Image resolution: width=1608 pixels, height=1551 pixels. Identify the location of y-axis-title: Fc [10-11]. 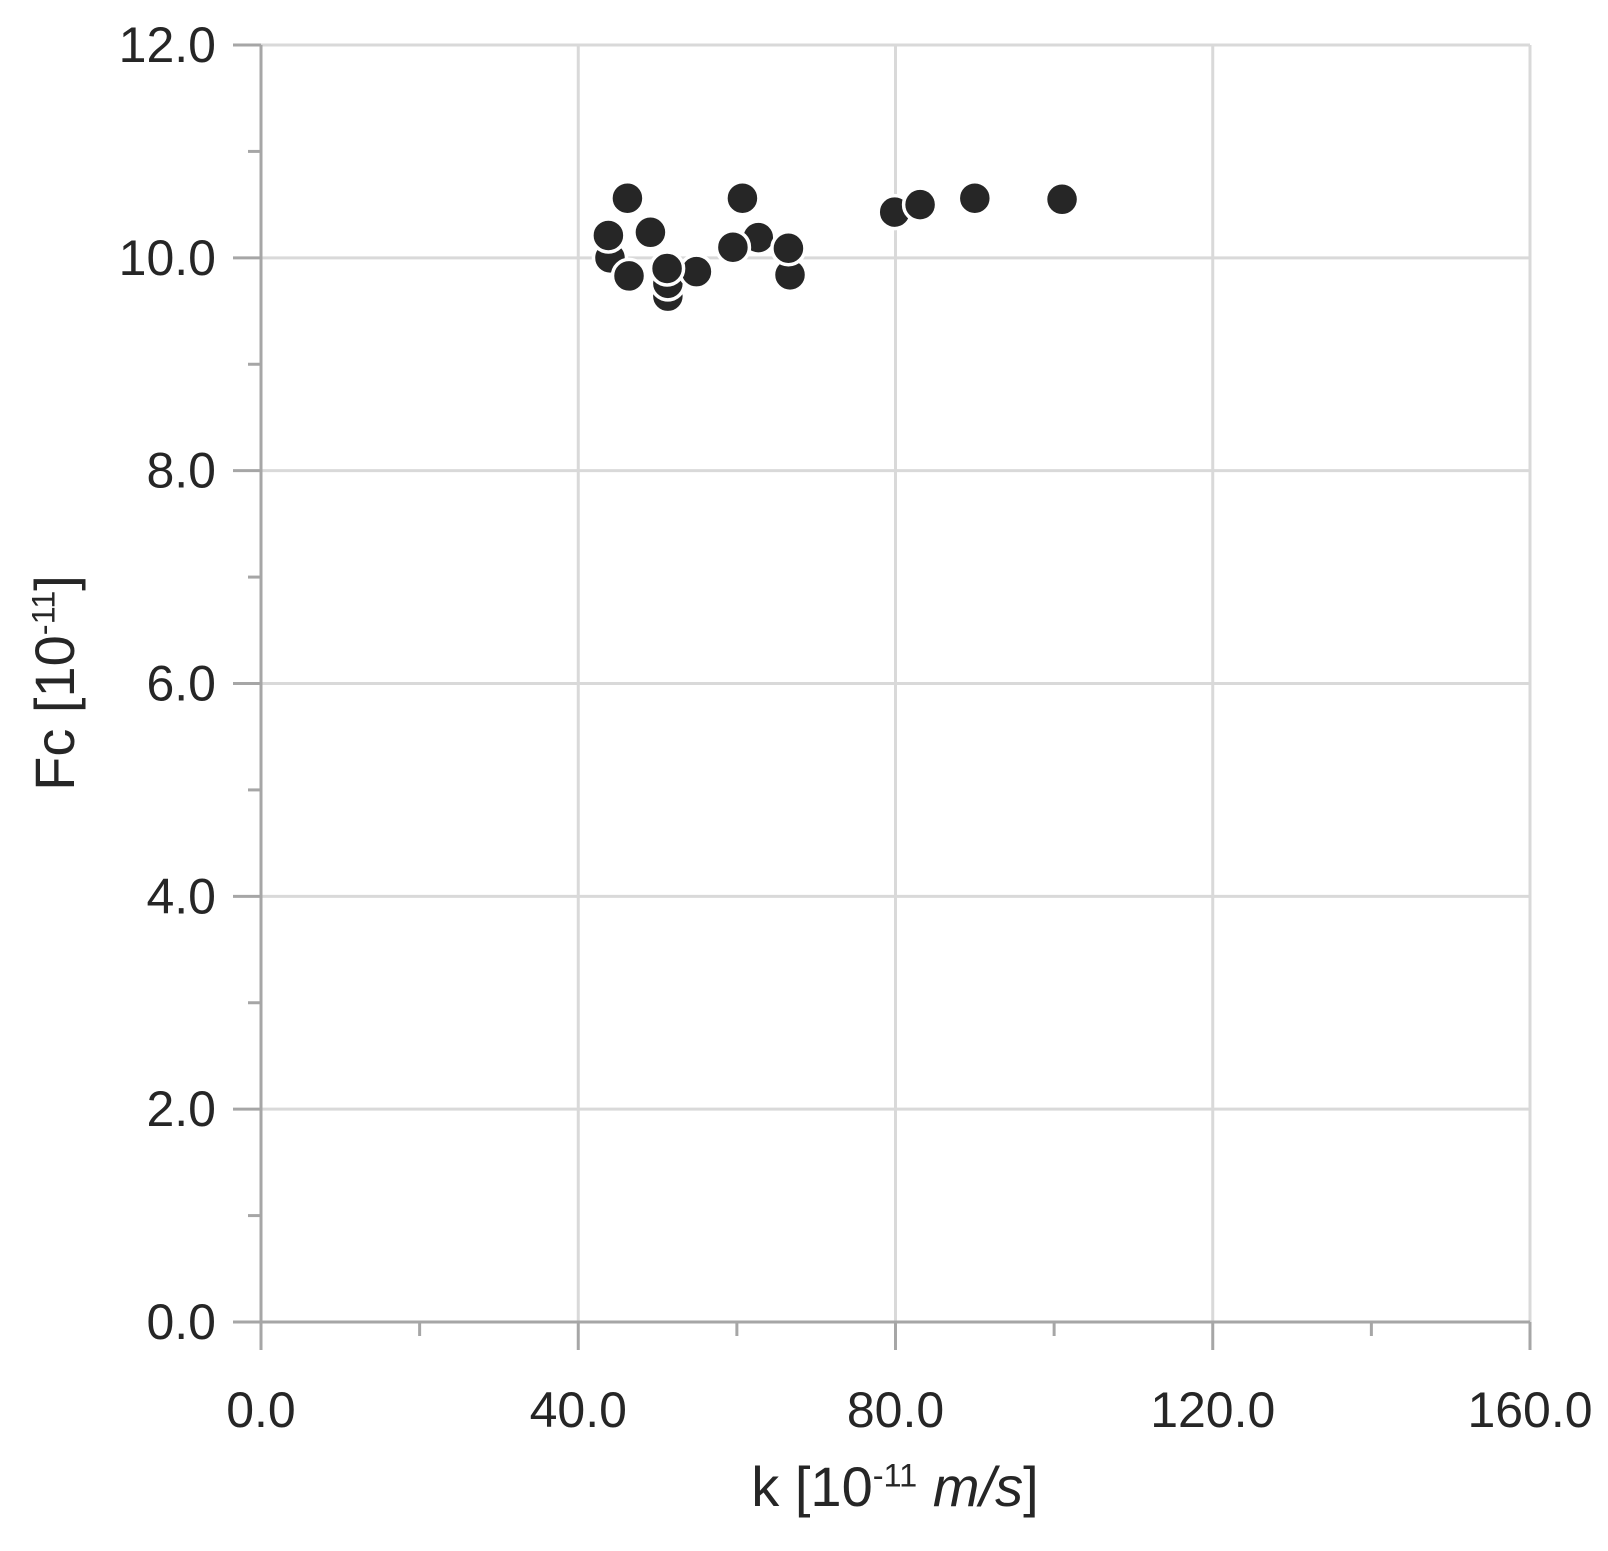
(54, 683).